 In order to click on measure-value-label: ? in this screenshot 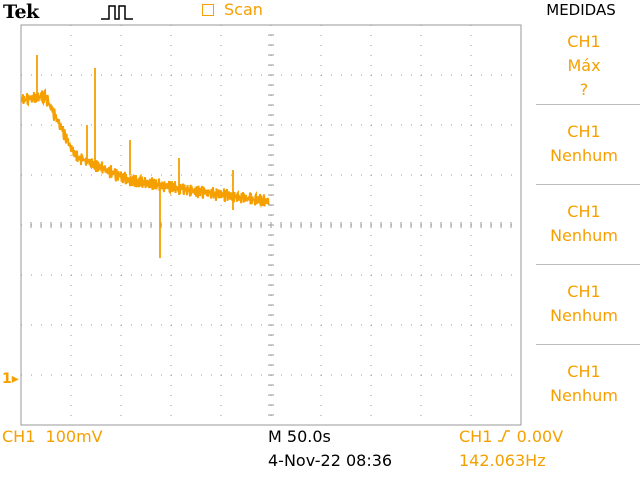, I will do `click(584, 89)`.